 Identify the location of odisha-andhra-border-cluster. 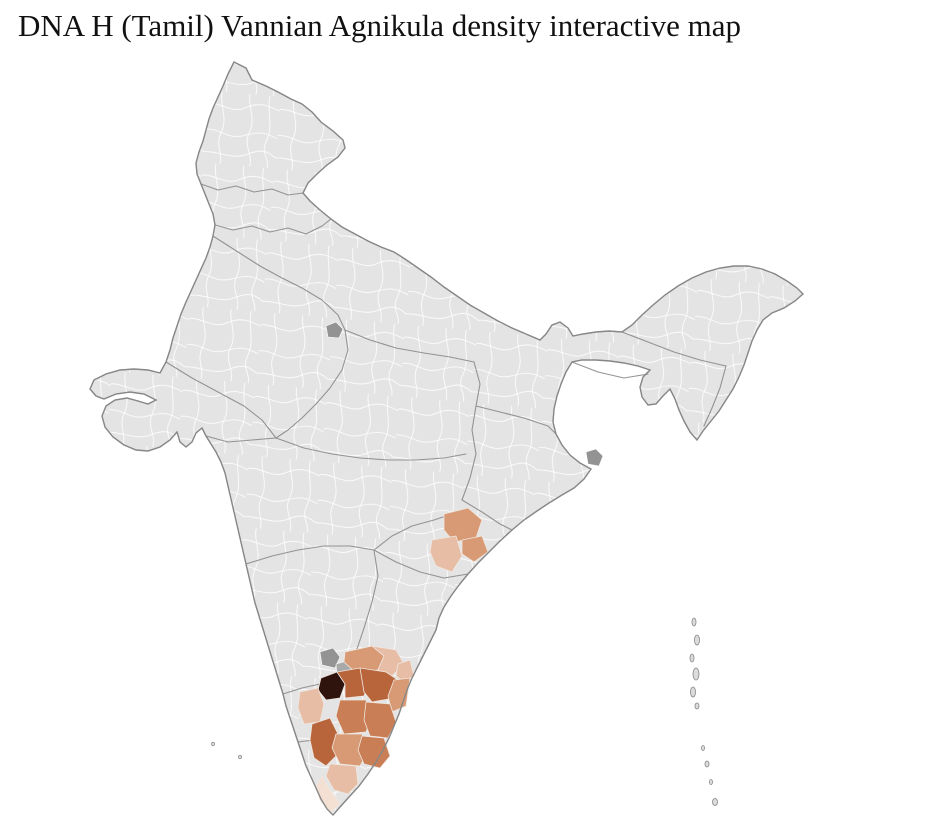
(459, 540).